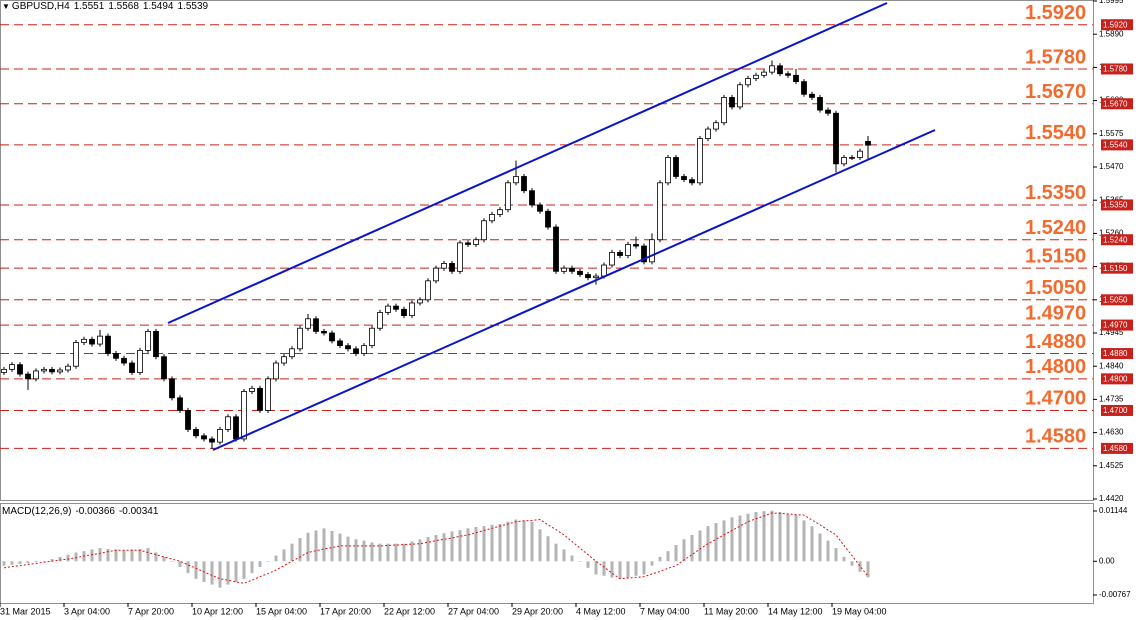  Describe the element at coordinates (1055, 57) in the screenshot. I see `level-label: 1.5780` at that location.